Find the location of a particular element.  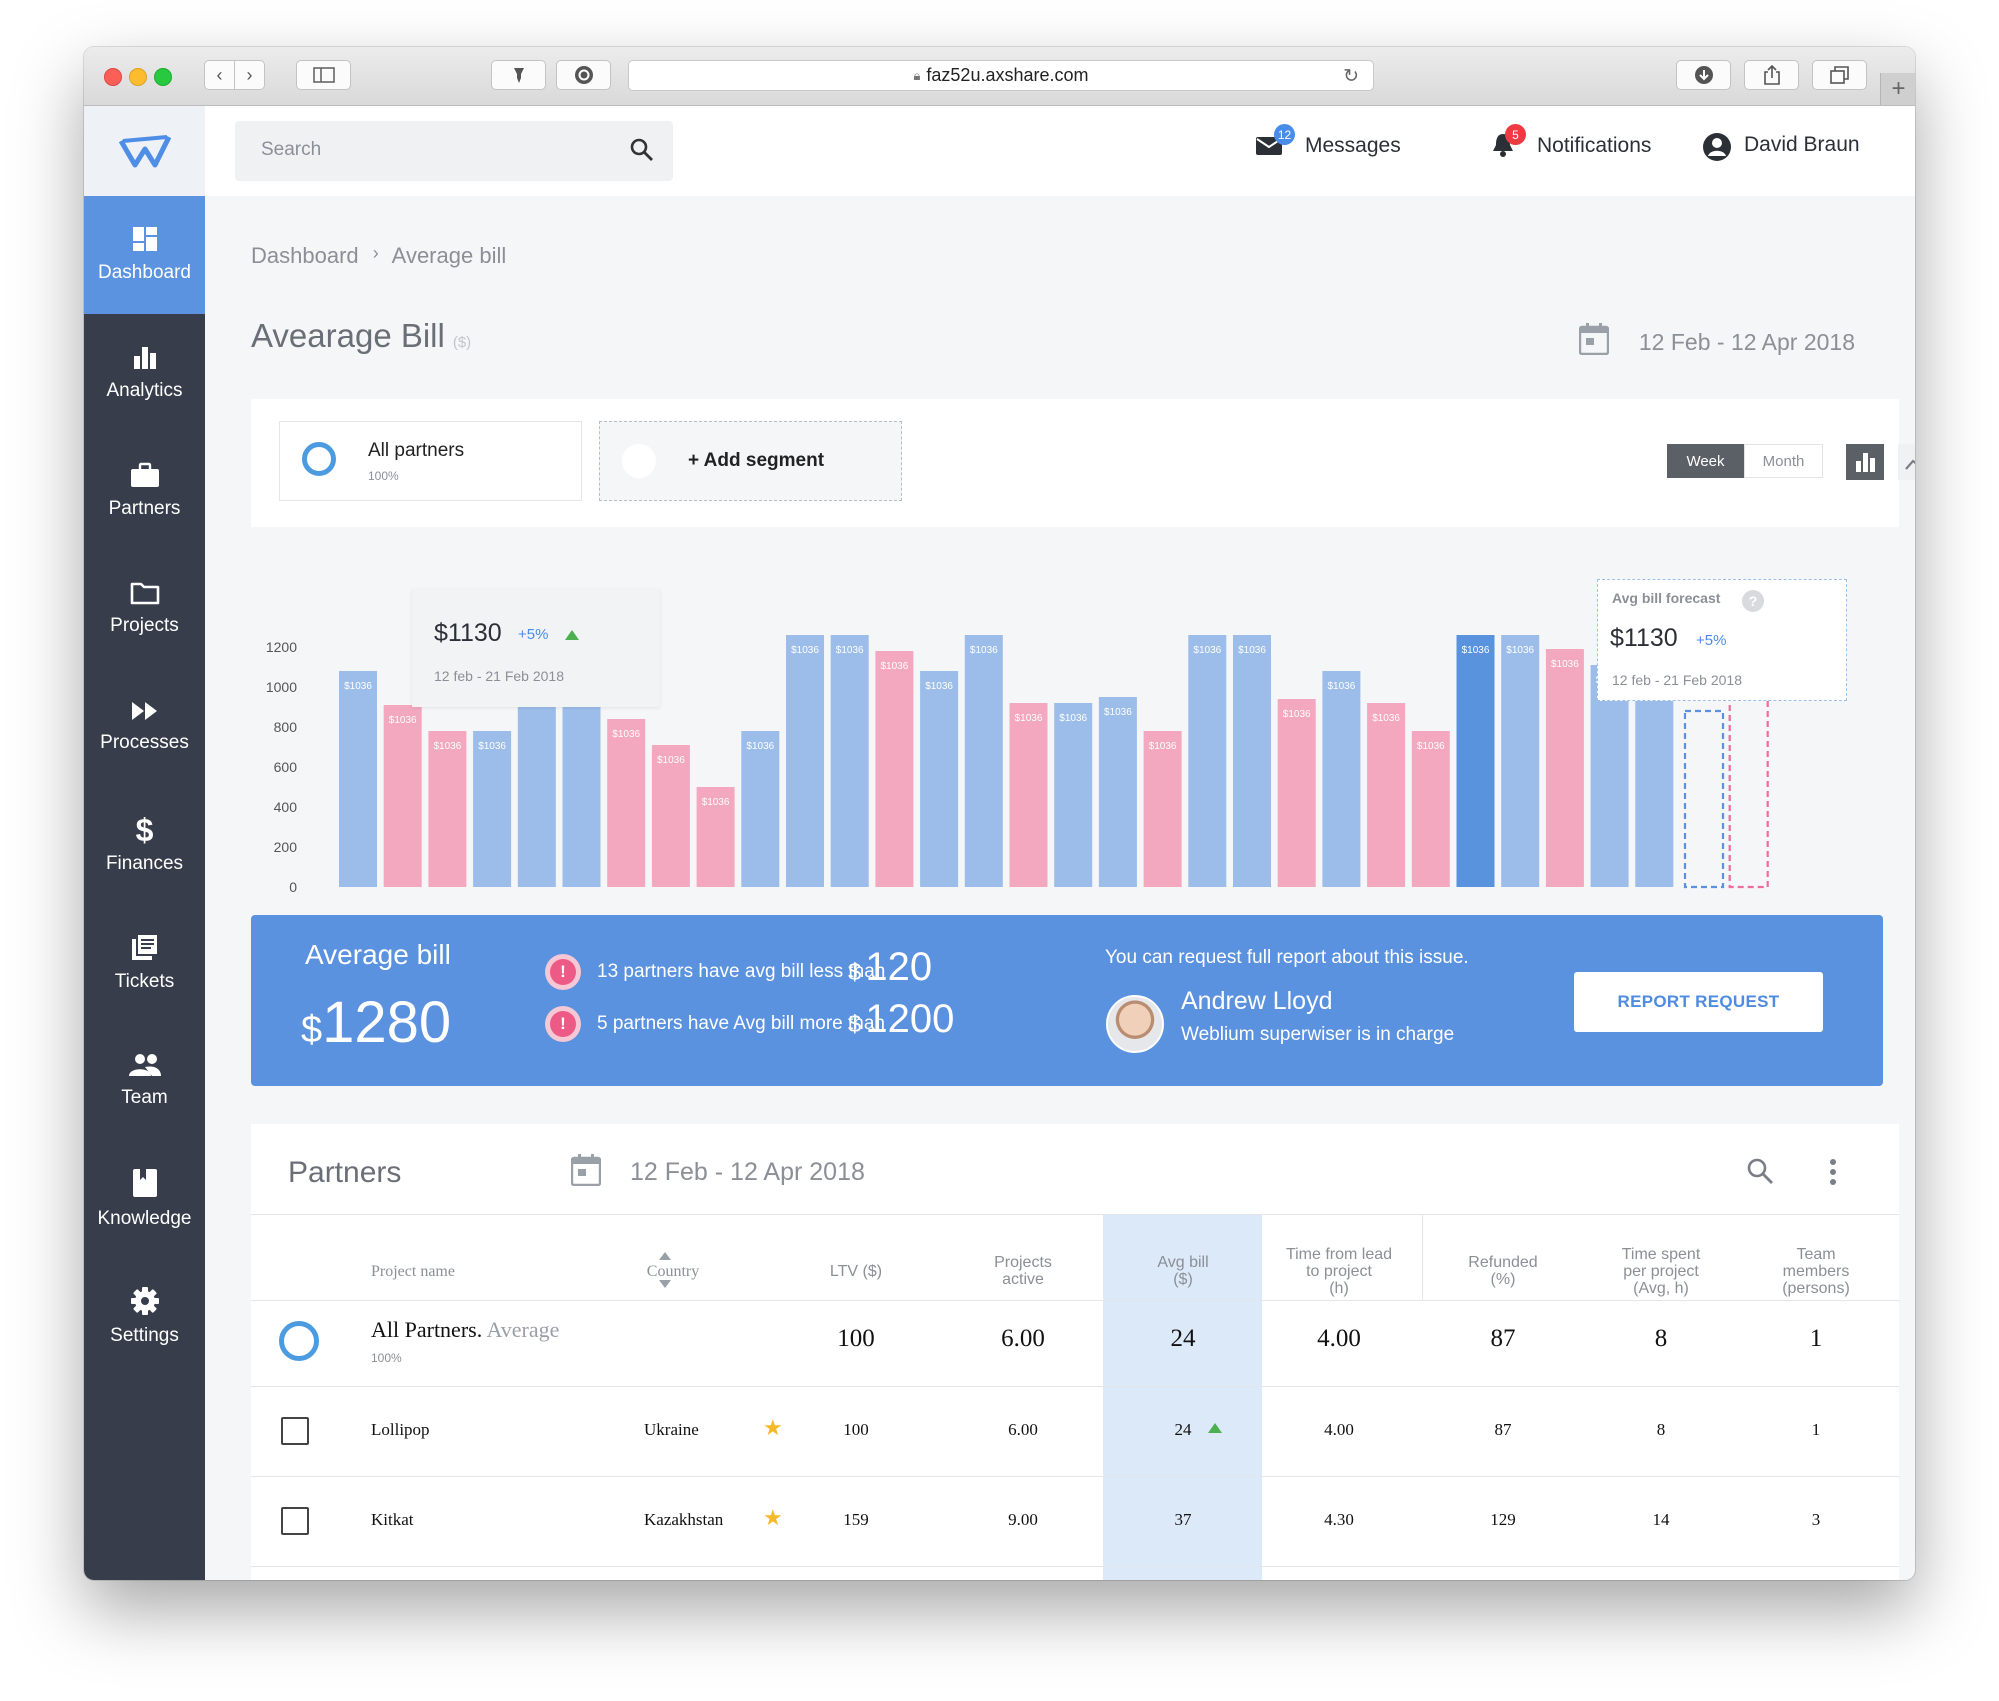

back-button: ‹ is located at coordinates (219, 75).